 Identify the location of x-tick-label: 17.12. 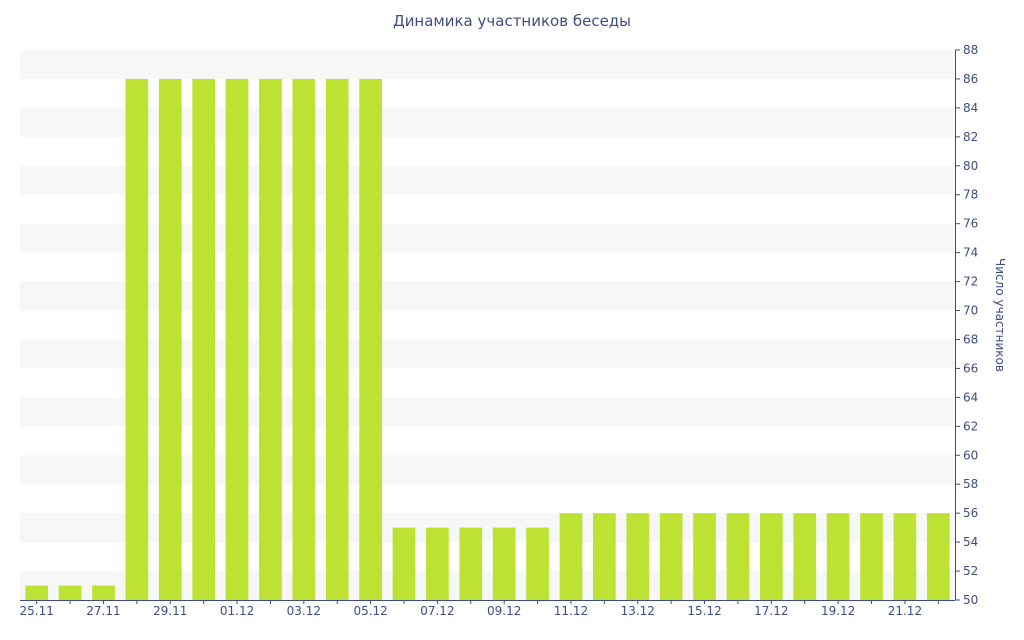
(771, 611).